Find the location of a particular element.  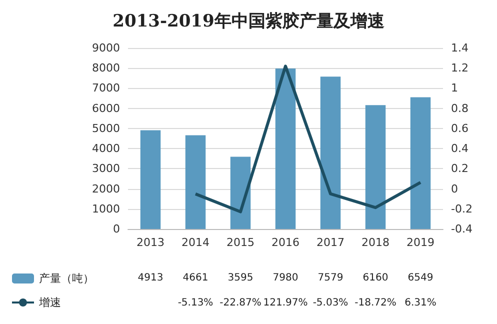

data-label: -5.13% is located at coordinates (196, 303).